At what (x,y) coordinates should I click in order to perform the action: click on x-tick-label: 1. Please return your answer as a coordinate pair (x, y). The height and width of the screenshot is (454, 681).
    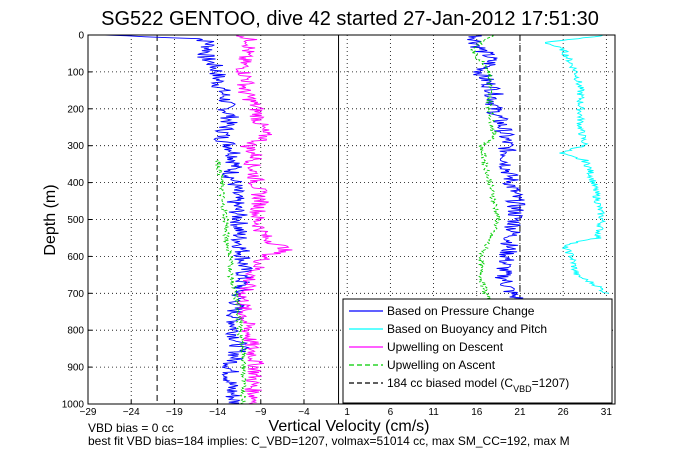
    Looking at the image, I should click on (347, 412).